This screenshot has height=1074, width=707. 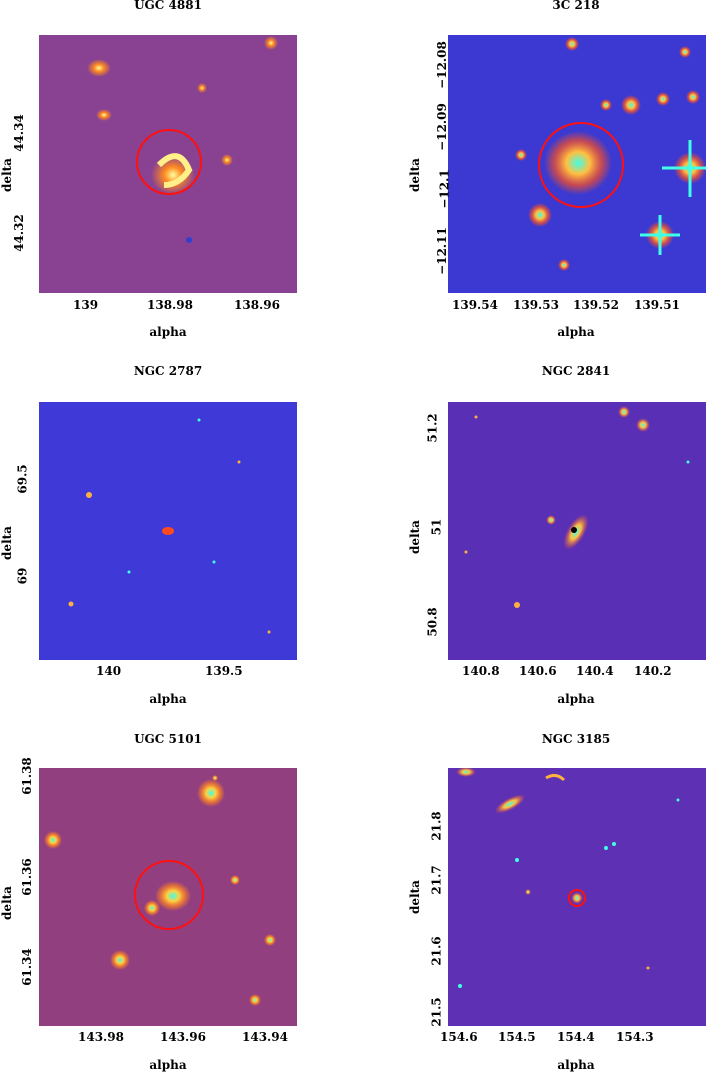 What do you see at coordinates (475, 305) in the screenshot?
I see `x-tick: 139.54` at bounding box center [475, 305].